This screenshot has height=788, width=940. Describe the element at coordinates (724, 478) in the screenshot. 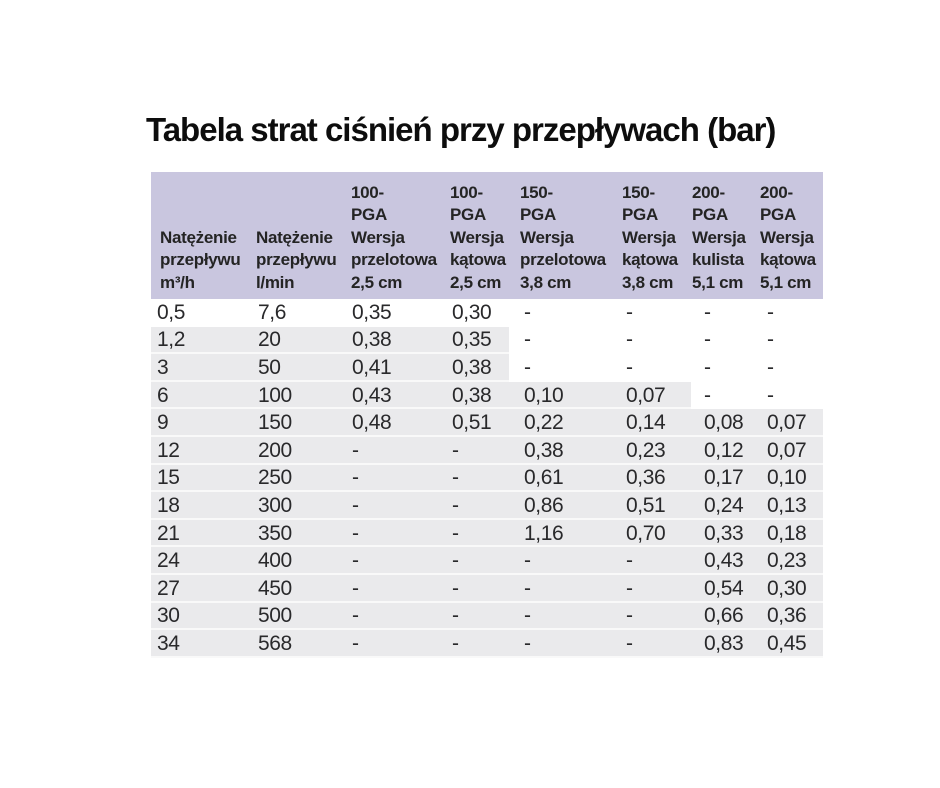

I see `table-cell: 0,17` at that location.